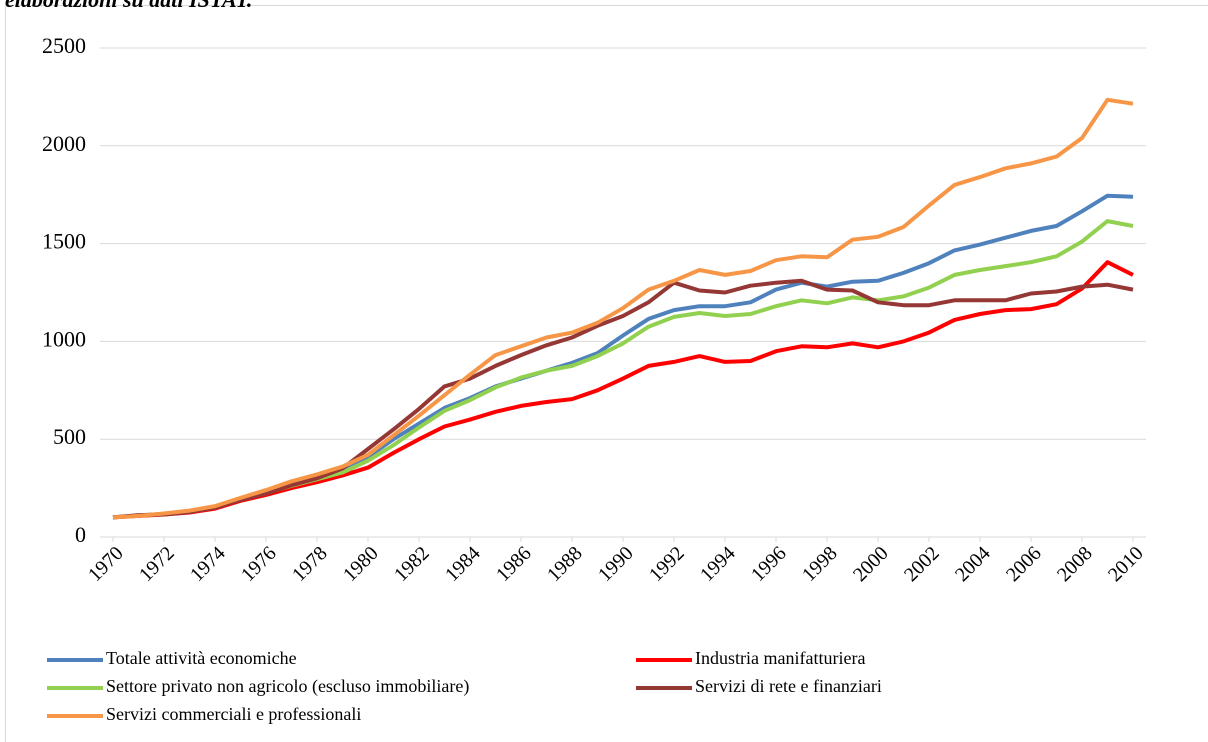 The height and width of the screenshot is (742, 1208). Describe the element at coordinates (973, 564) in the screenshot. I see `x-tick-label: 2004` at that location.